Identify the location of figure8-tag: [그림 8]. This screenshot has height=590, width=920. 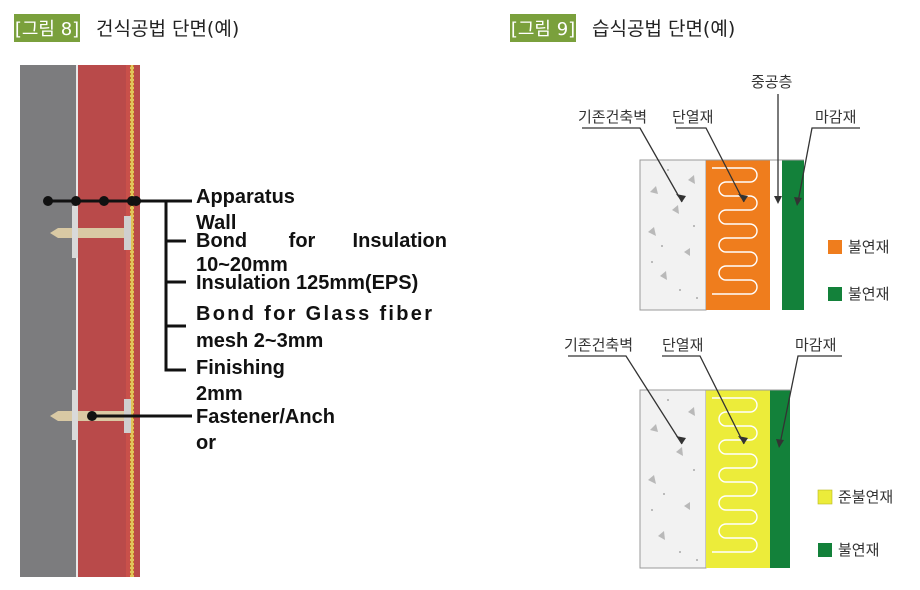
(47, 28).